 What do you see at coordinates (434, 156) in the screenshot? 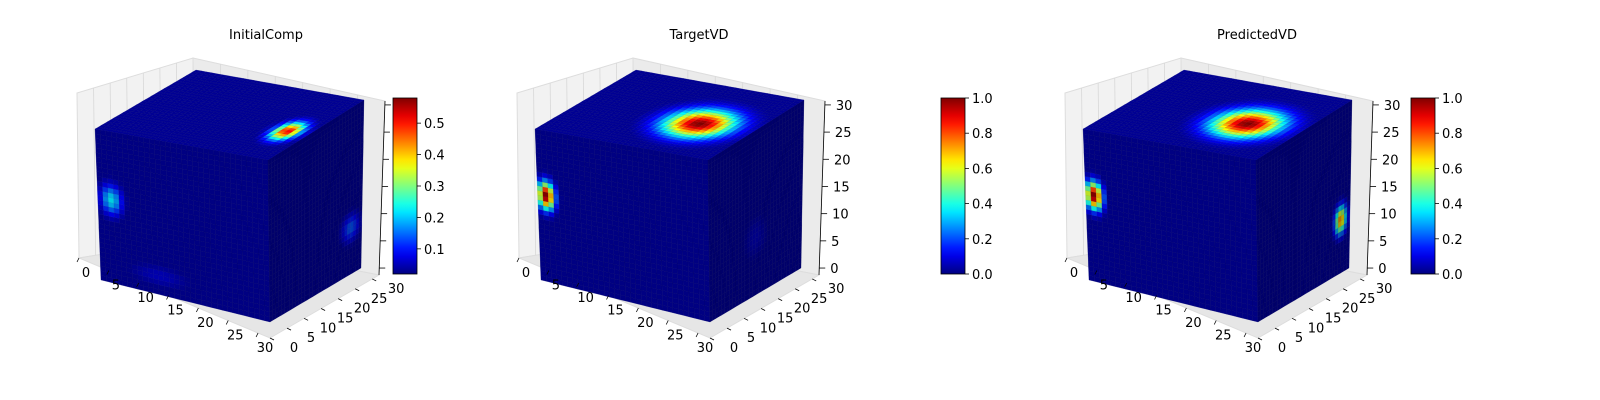
I see `colorbar-tick-label: 0.4` at bounding box center [434, 156].